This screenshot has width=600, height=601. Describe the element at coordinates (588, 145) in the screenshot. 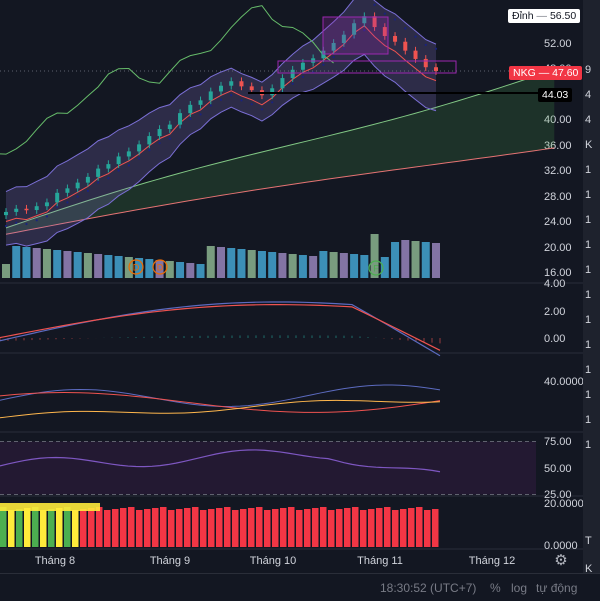

I see `watchlist-item-initial: K` at that location.